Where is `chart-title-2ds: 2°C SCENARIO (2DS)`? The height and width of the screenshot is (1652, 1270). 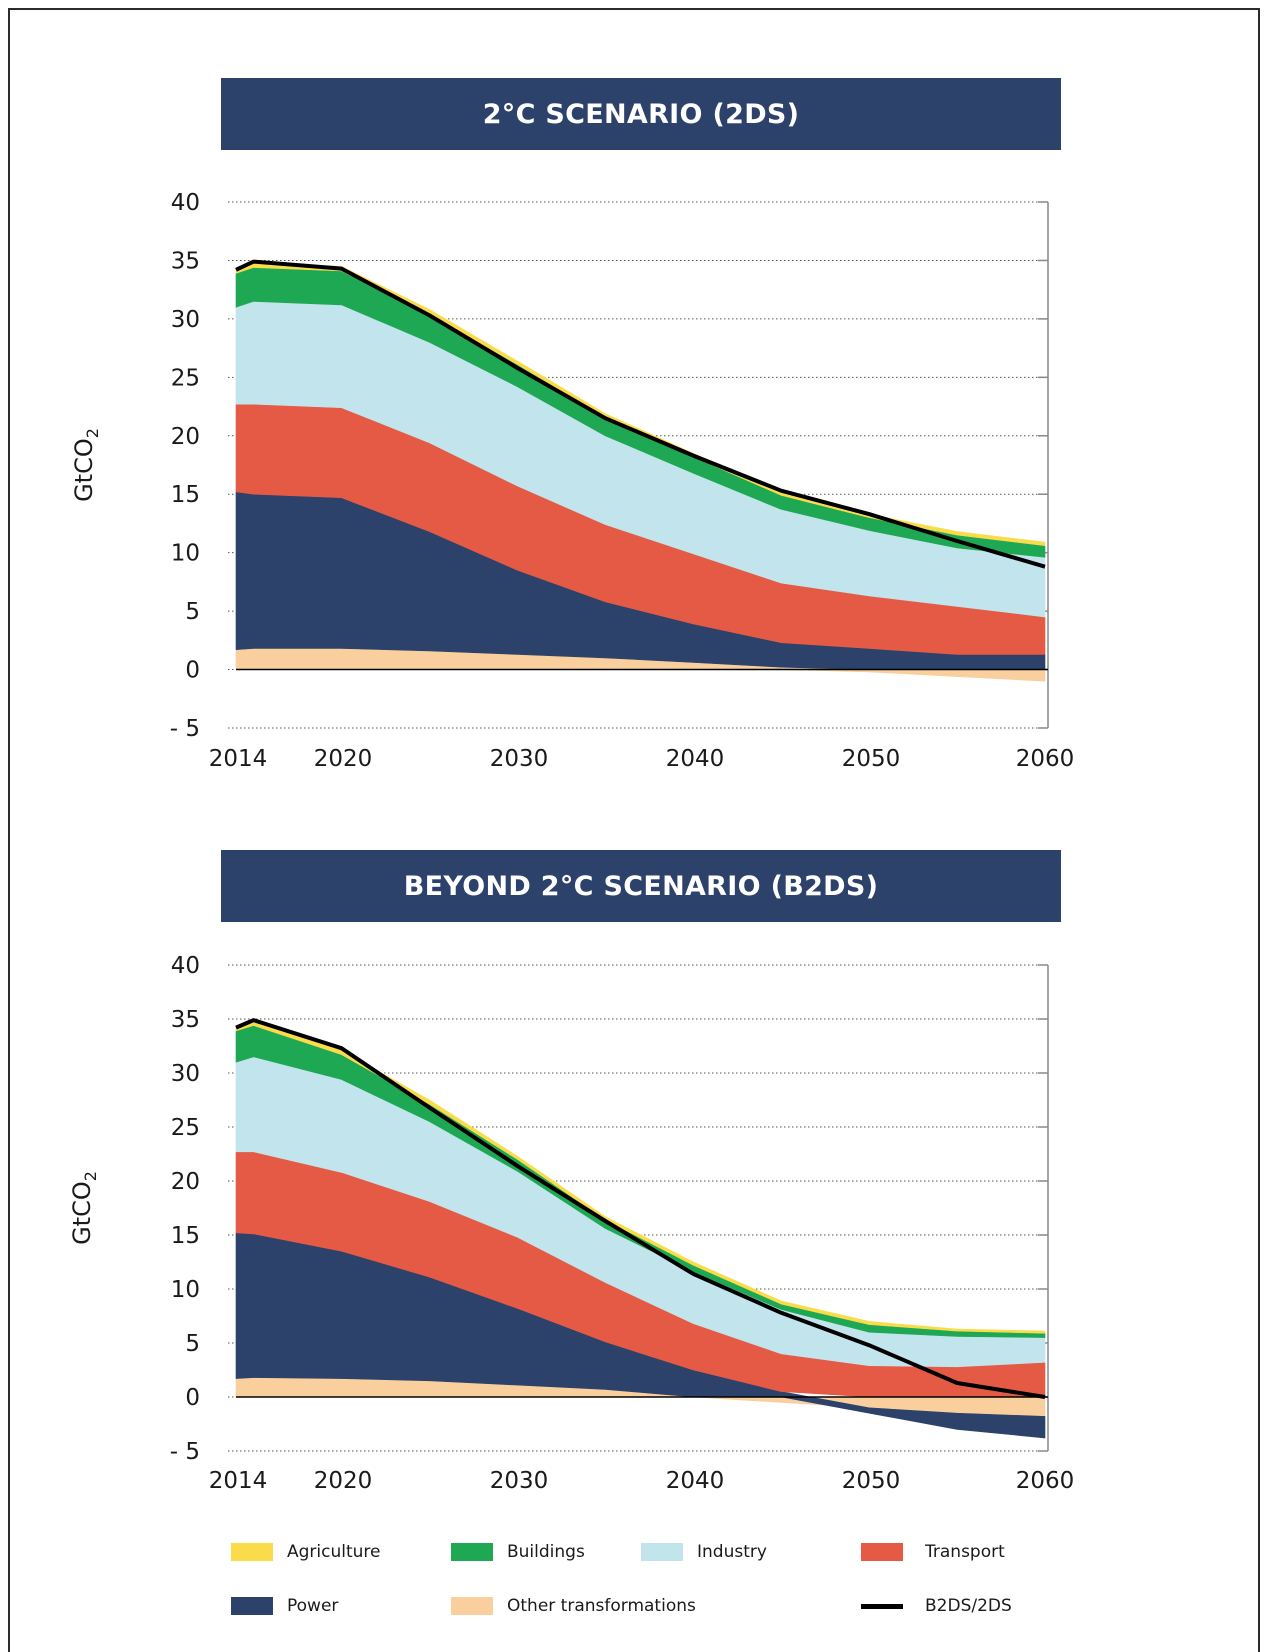
chart-title-2ds: 2°C SCENARIO (2DS) is located at coordinates (641, 114).